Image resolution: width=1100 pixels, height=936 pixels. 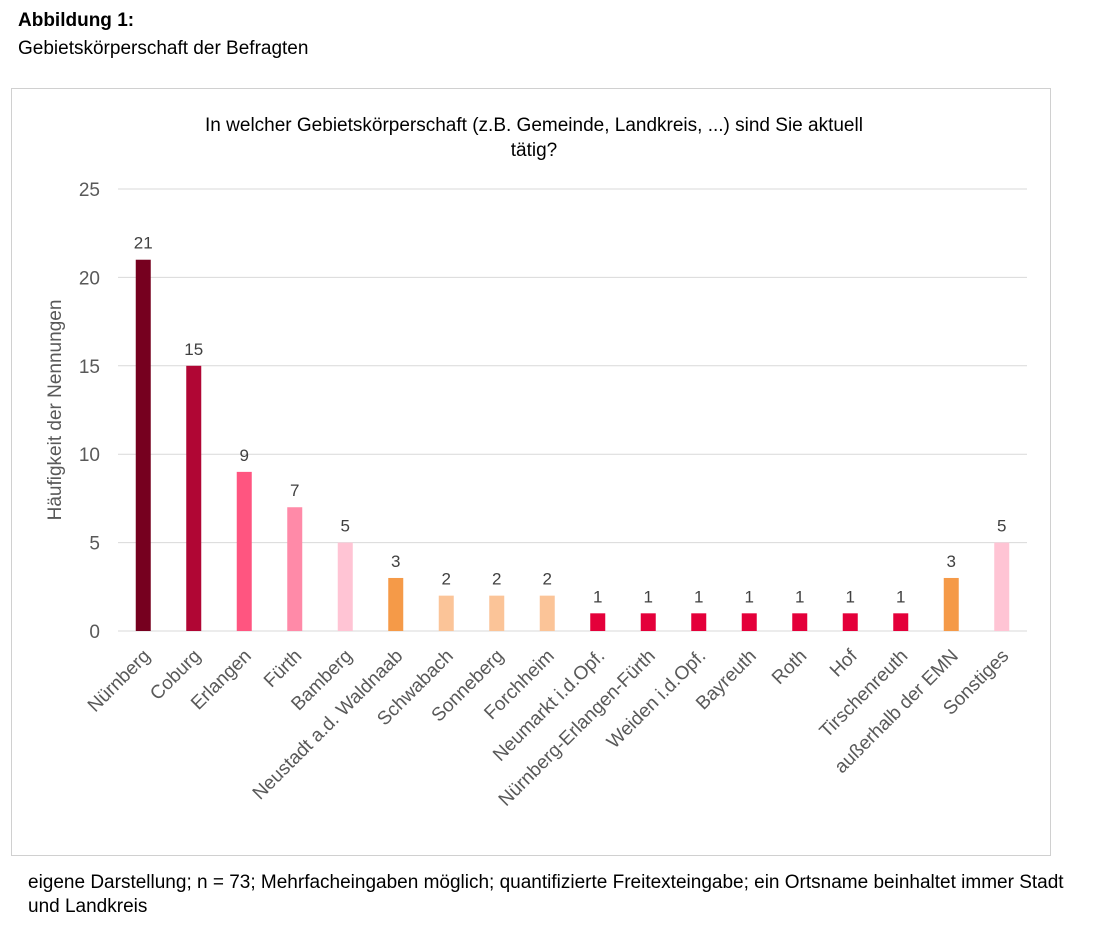 I want to click on y-tick-label: 5, so click(x=94, y=544).